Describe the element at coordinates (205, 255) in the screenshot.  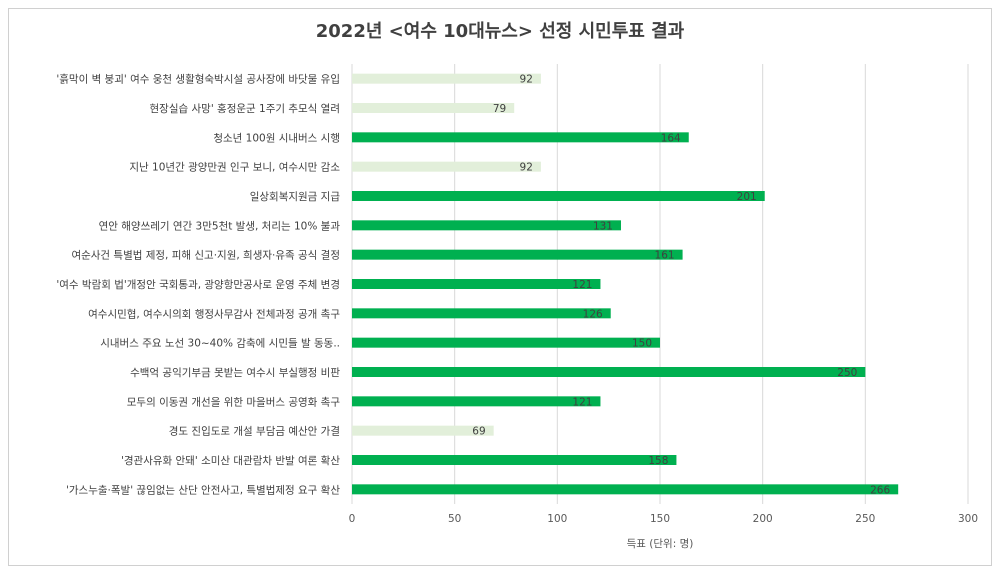
I see `category-label: 여순사건 특별법 제정, 피해 신고·지원, 희생자·유족 공식 결정` at that location.